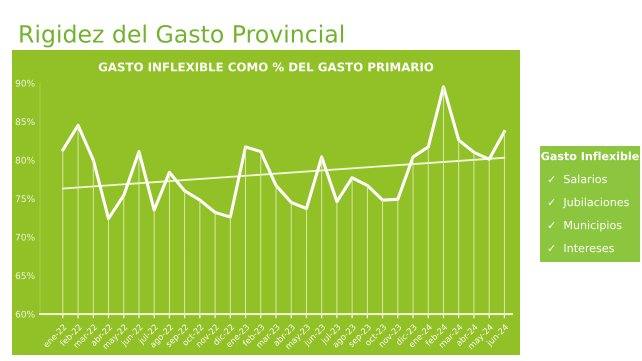 The height and width of the screenshot is (361, 642). I want to click on y-tick-label: 70%, so click(25, 237).